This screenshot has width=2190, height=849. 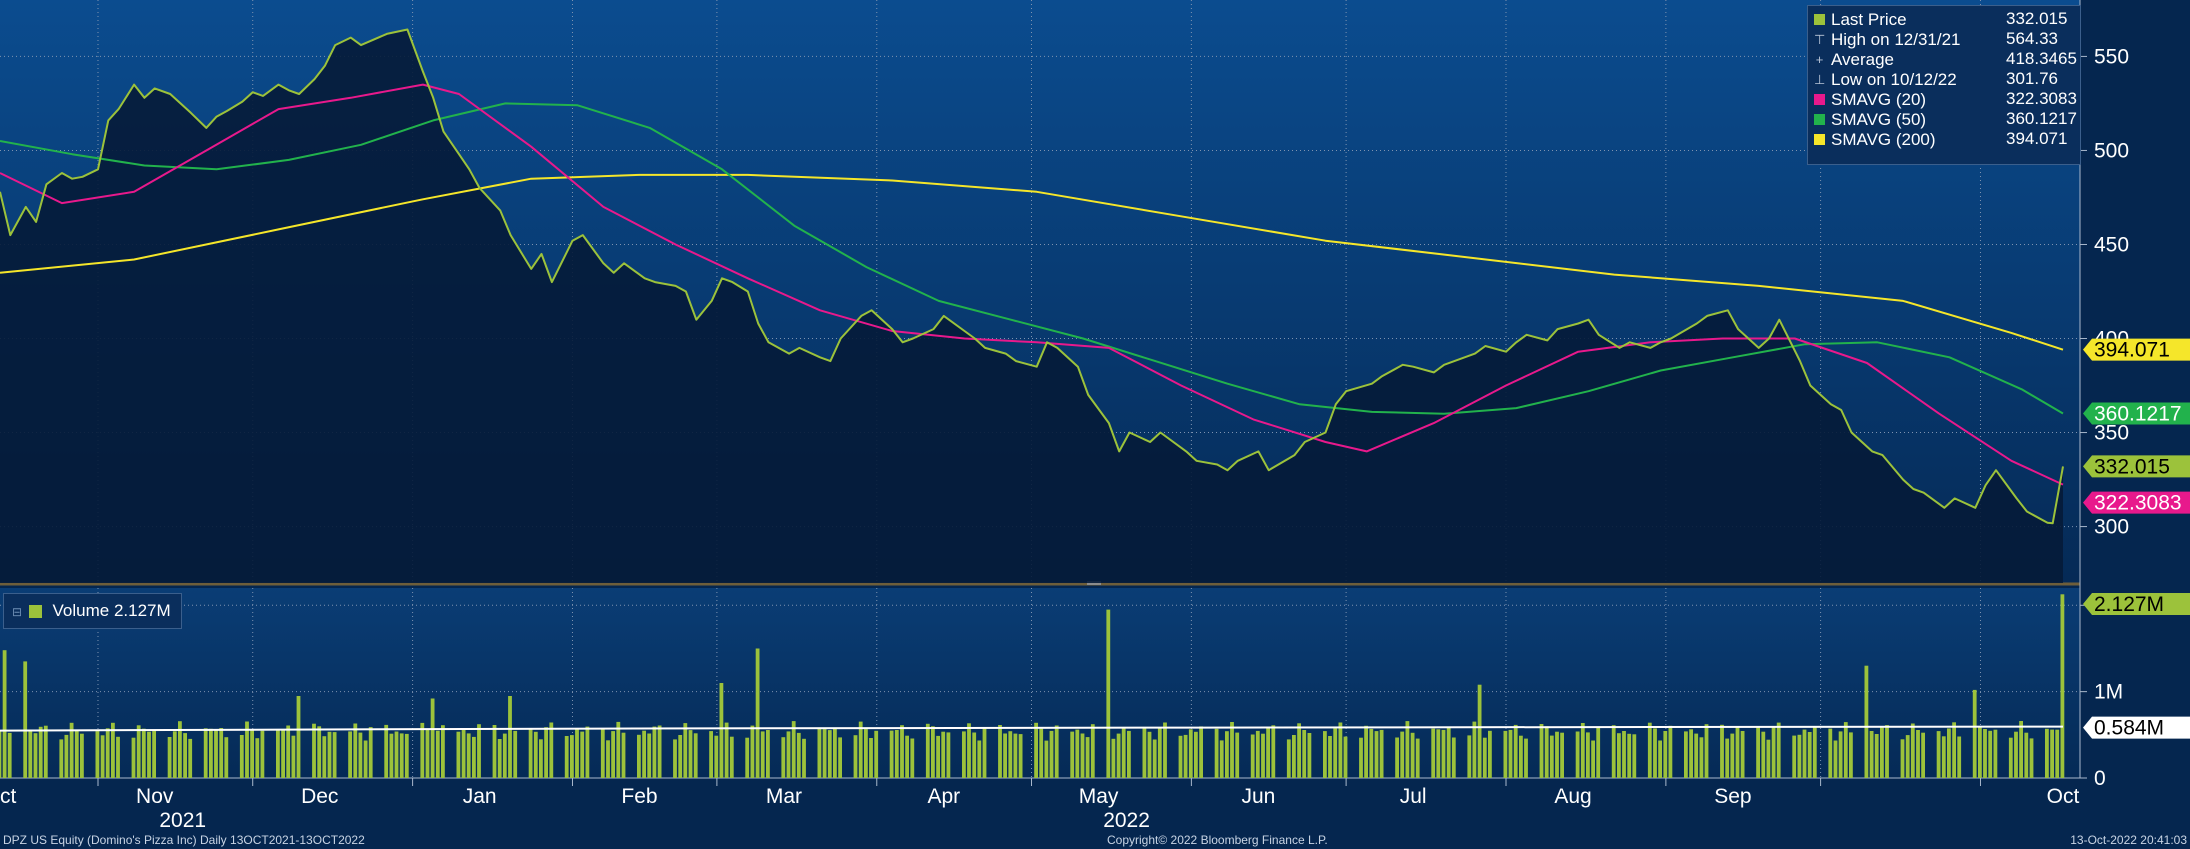 I want to click on volume-average-tag: 0.584M, so click(x=2136, y=728).